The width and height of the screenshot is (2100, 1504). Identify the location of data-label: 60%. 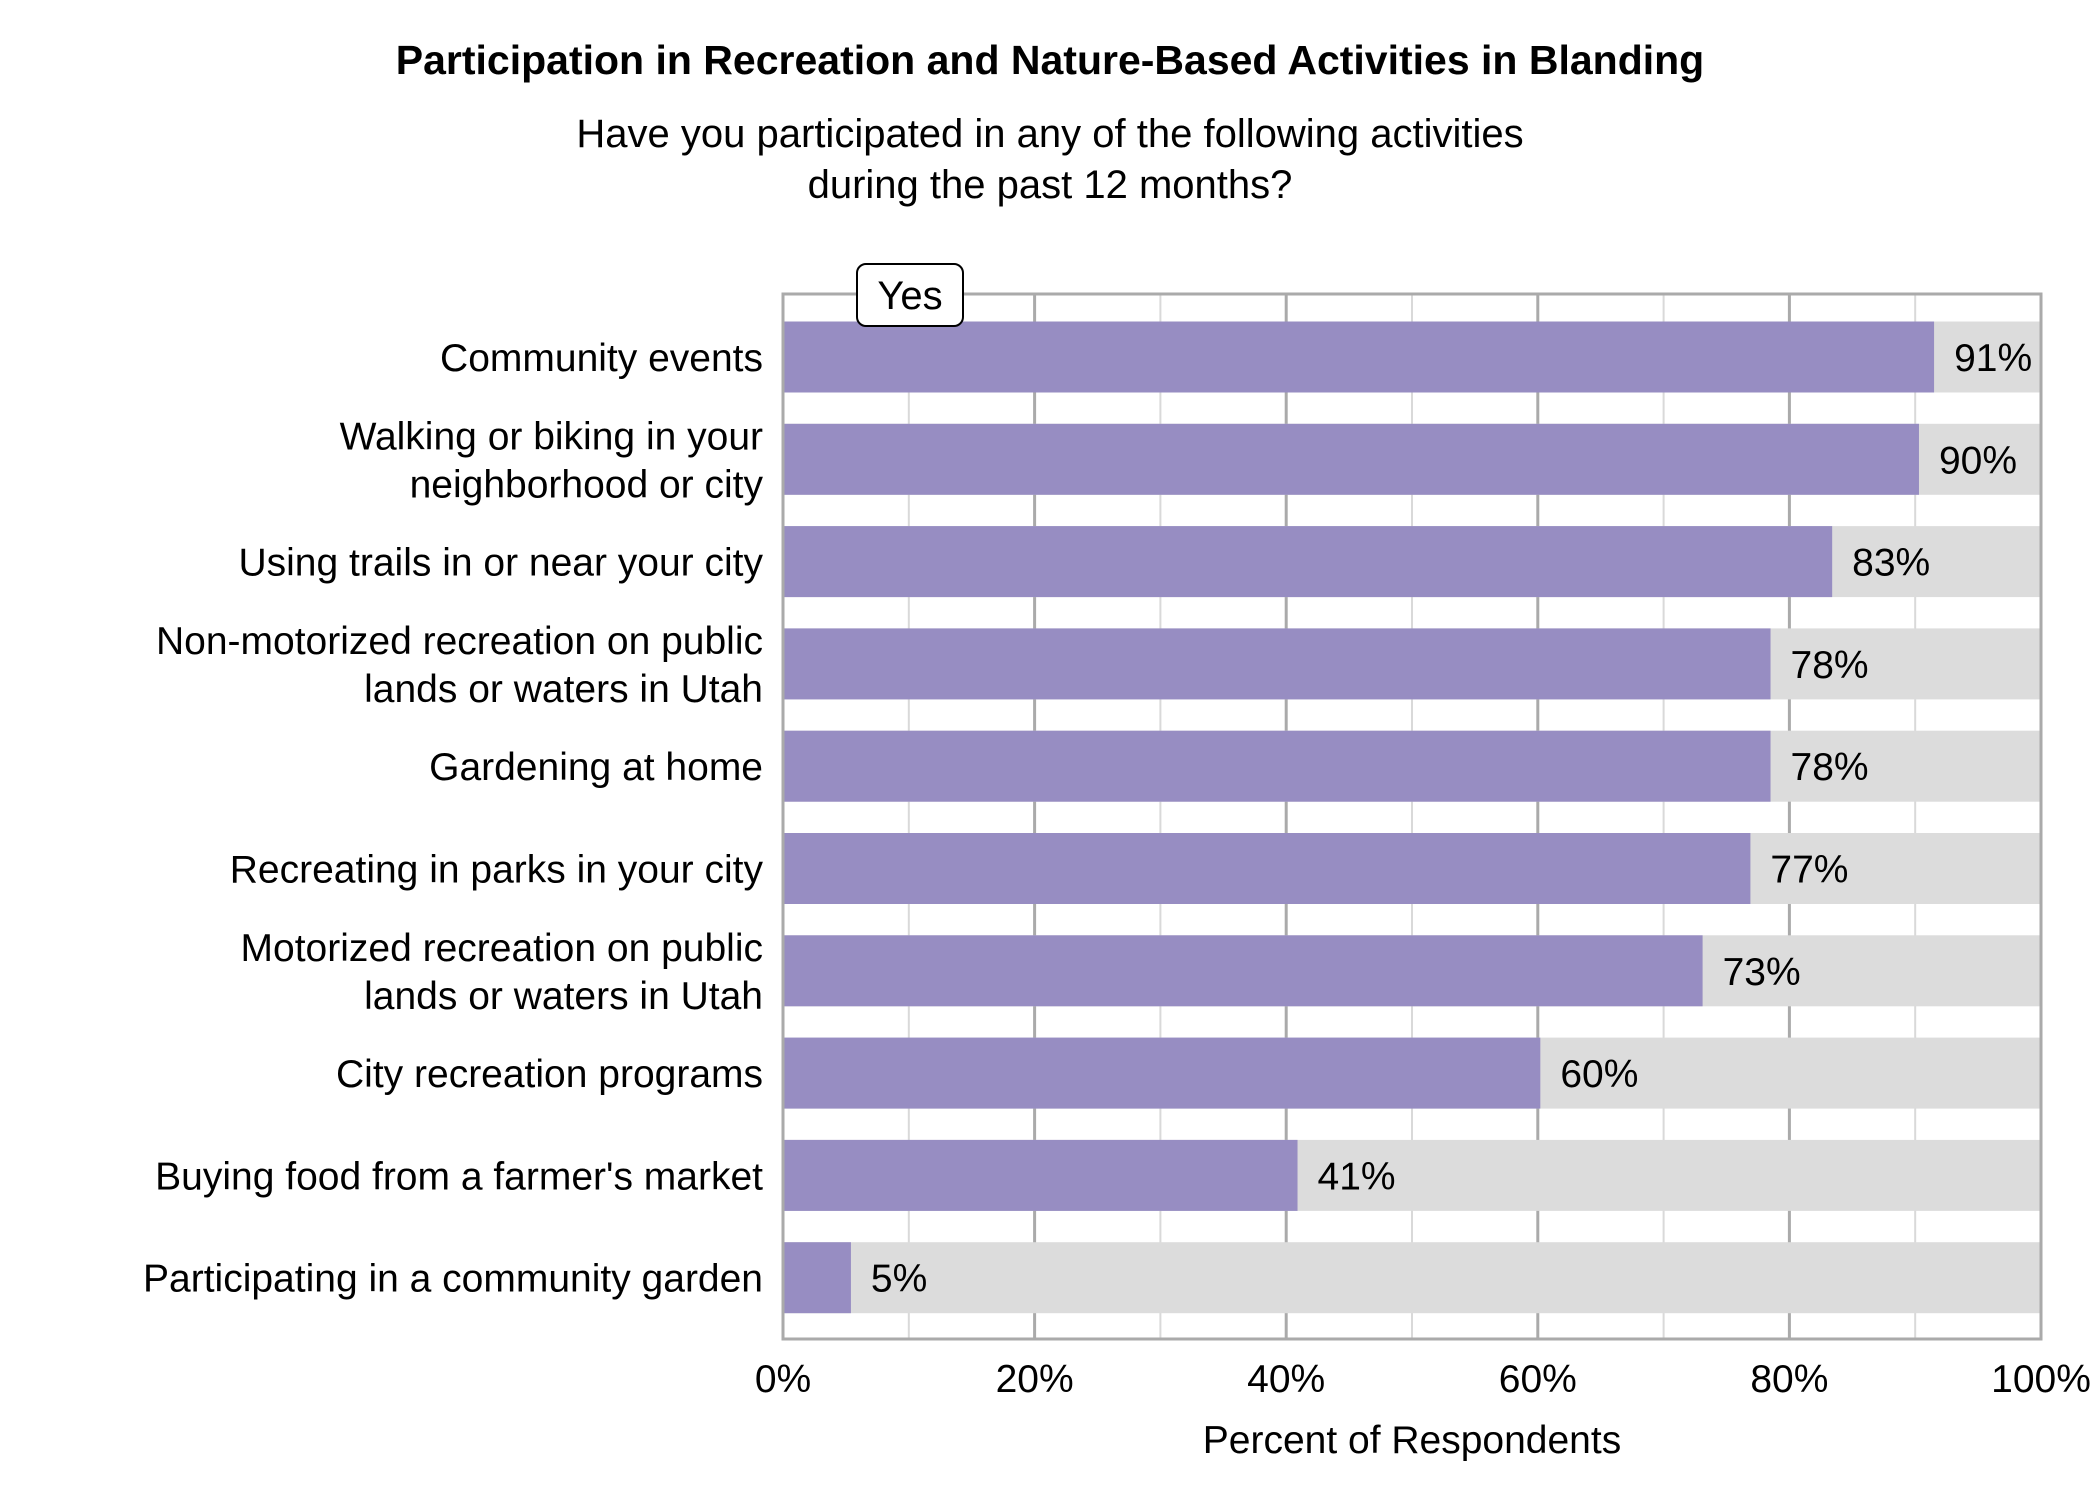
(1599, 1074).